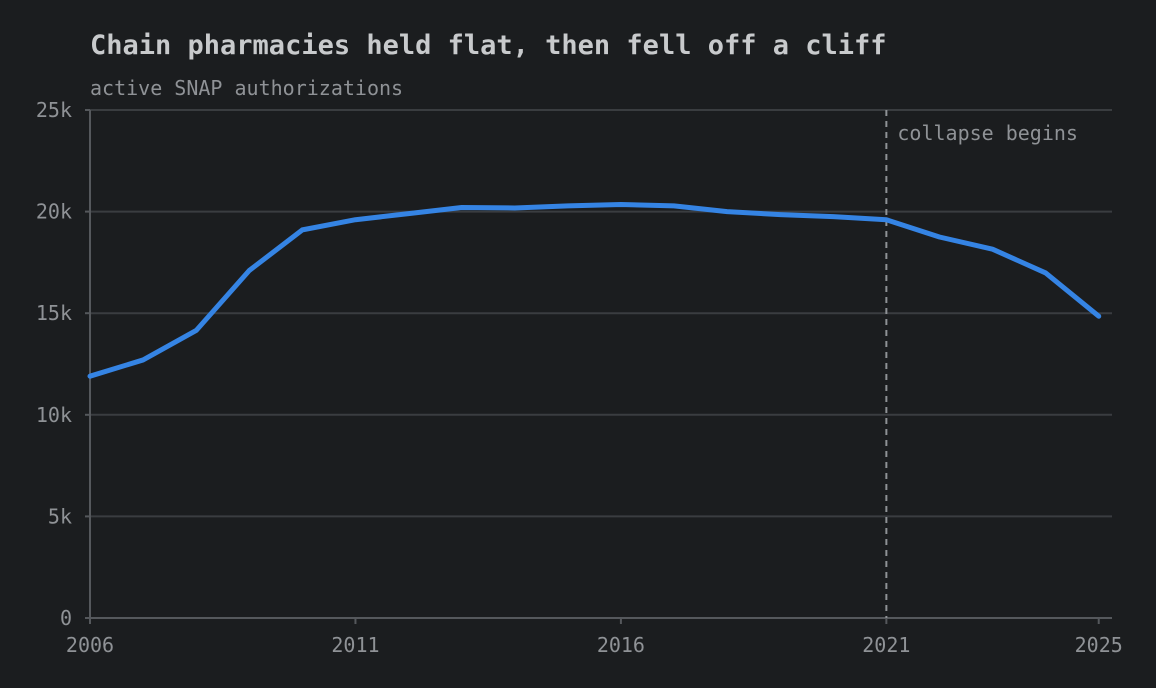  I want to click on y-tick-label: 20k, so click(54, 212).